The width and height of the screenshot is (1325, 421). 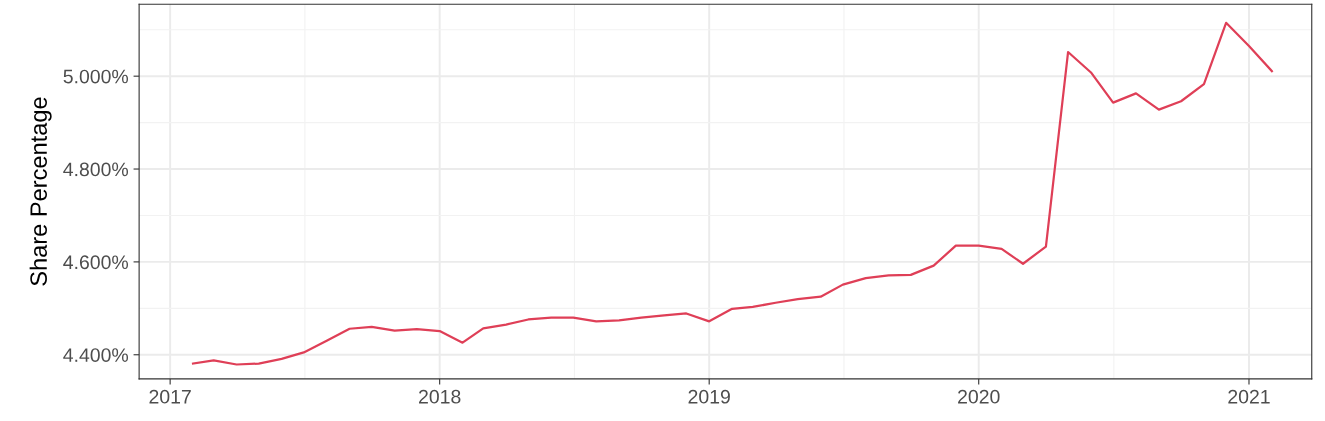 I want to click on x-tick-label: 2019, so click(x=709, y=396).